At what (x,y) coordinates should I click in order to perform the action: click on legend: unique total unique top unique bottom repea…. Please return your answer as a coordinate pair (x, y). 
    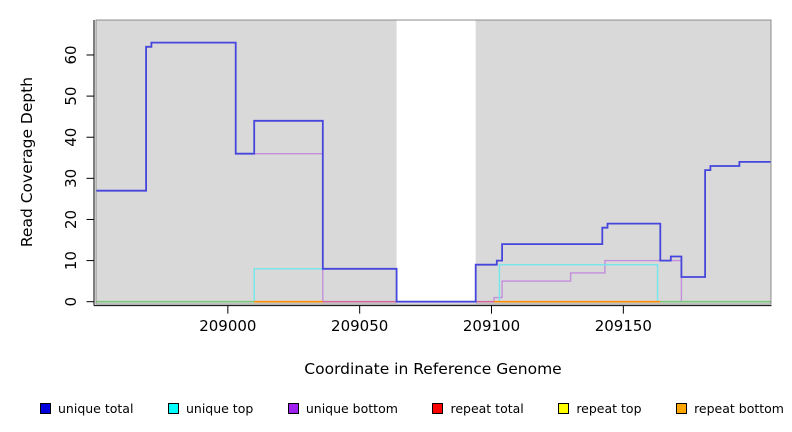
    Looking at the image, I should click on (412, 408).